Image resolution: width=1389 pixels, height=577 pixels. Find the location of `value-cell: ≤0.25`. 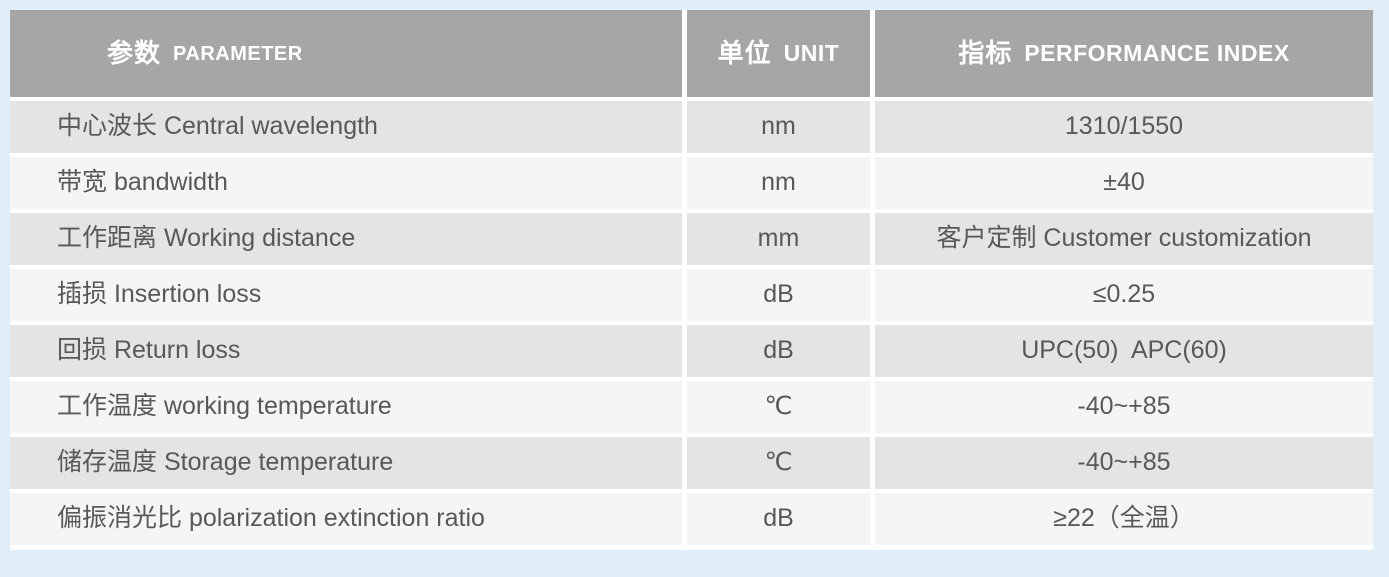

value-cell: ≤0.25 is located at coordinates (1124, 295).